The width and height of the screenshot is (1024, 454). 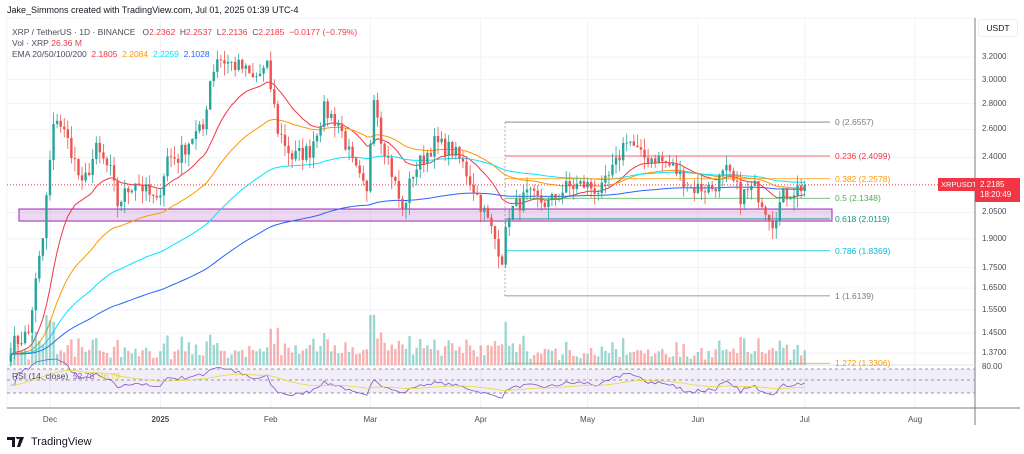 What do you see at coordinates (323, 32) in the screenshot?
I see `change-value: −0.0177 (−0.79%)` at bounding box center [323, 32].